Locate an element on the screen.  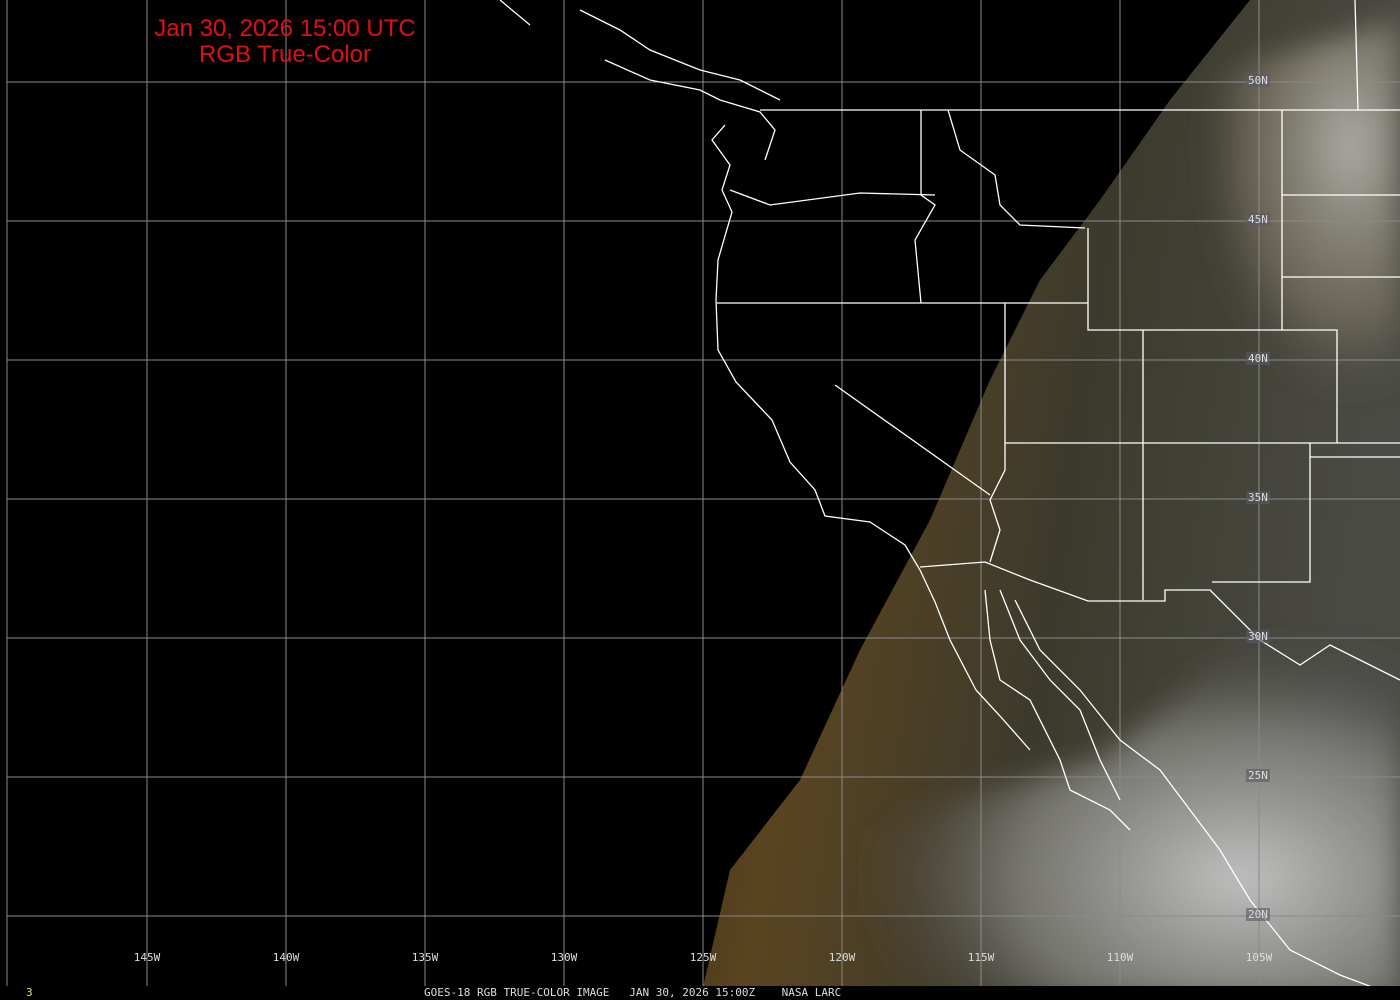
lat-label: 40N is located at coordinates (1258, 358).